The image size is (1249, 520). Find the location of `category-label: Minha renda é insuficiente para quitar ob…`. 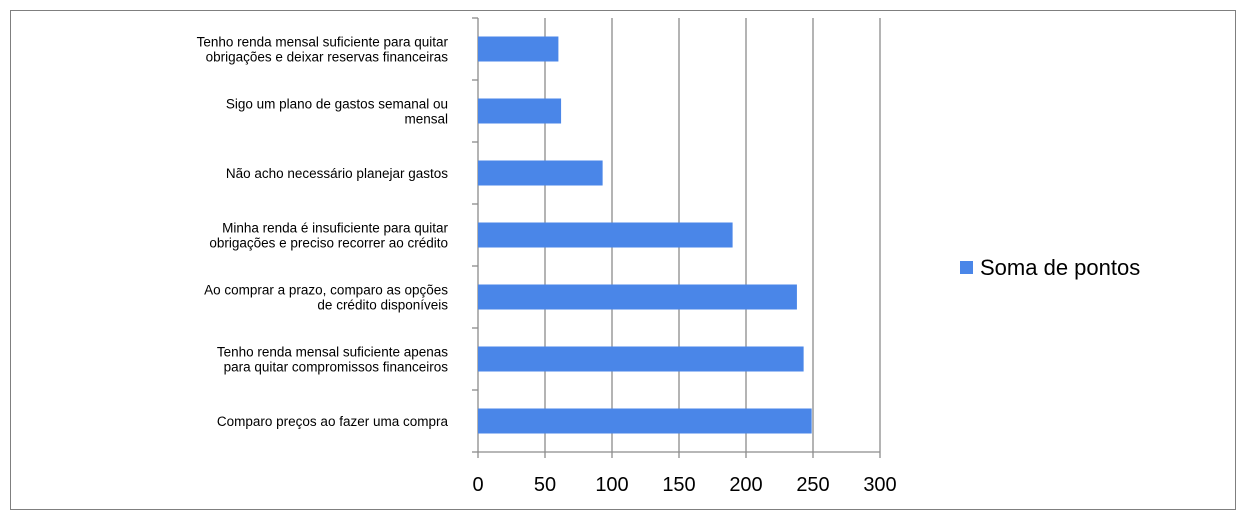

category-label: Minha renda é insuficiente para quitar ob… is located at coordinates (328, 236).